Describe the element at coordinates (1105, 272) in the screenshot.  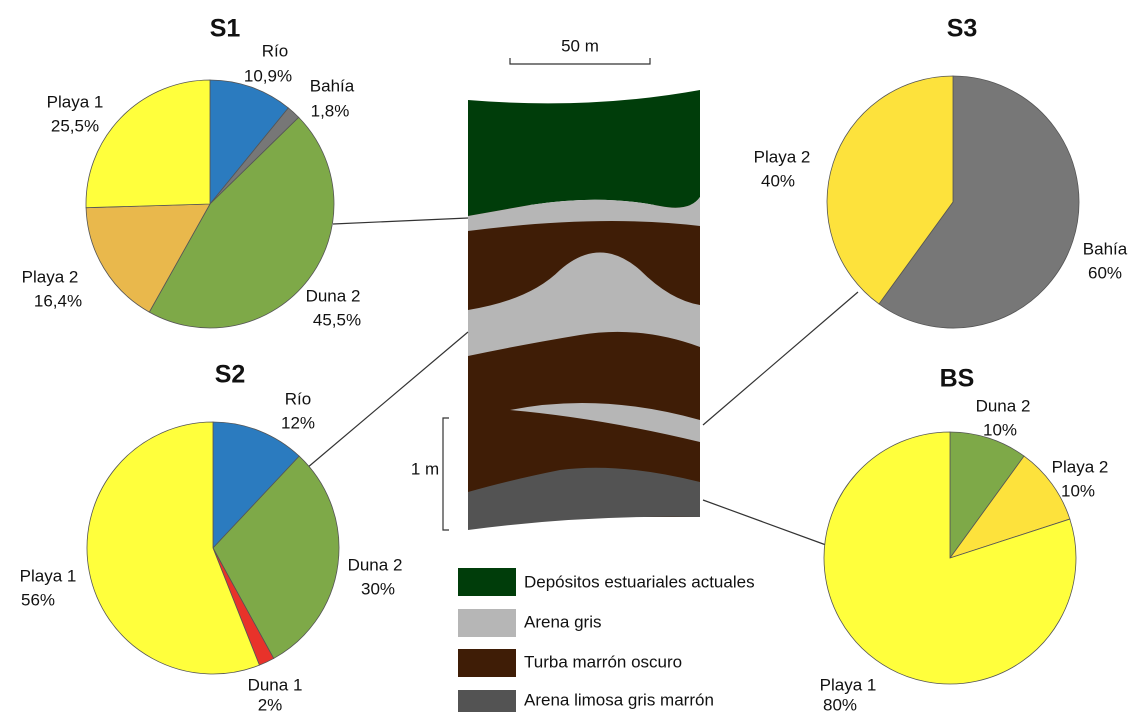
I see `slice-value: 60%` at that location.